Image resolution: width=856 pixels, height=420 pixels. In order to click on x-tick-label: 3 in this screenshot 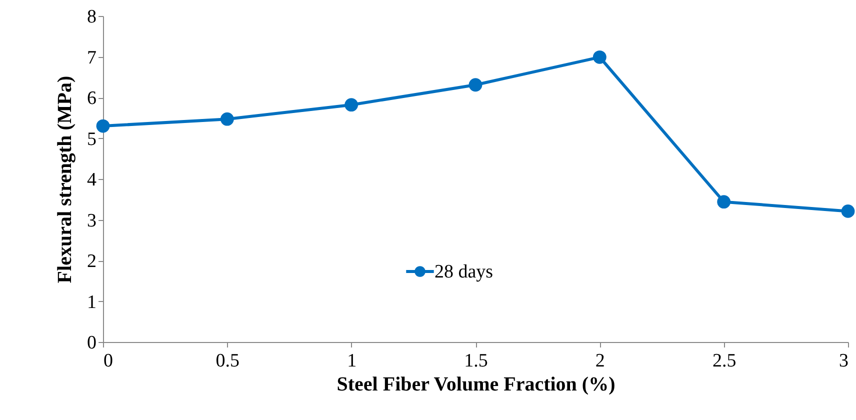, I will do `click(843, 361)`.